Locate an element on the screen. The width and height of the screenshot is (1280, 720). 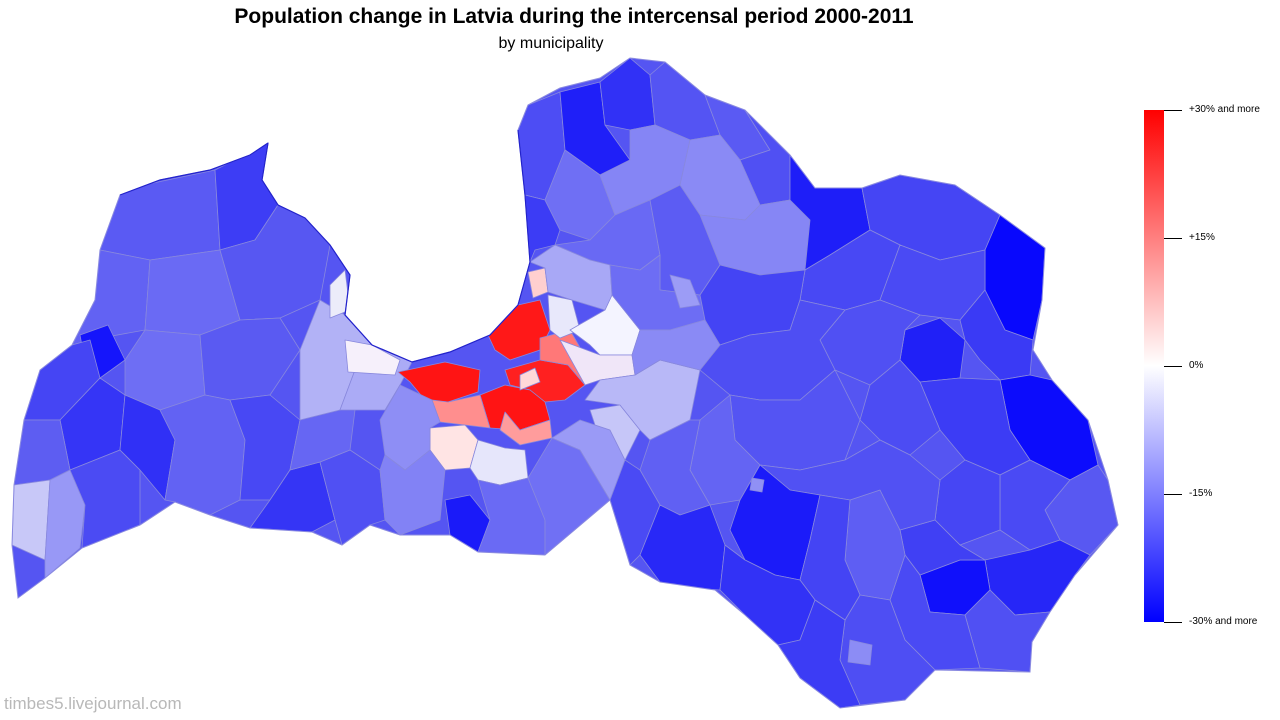
legend-color-bar is located at coordinates (1154, 366).